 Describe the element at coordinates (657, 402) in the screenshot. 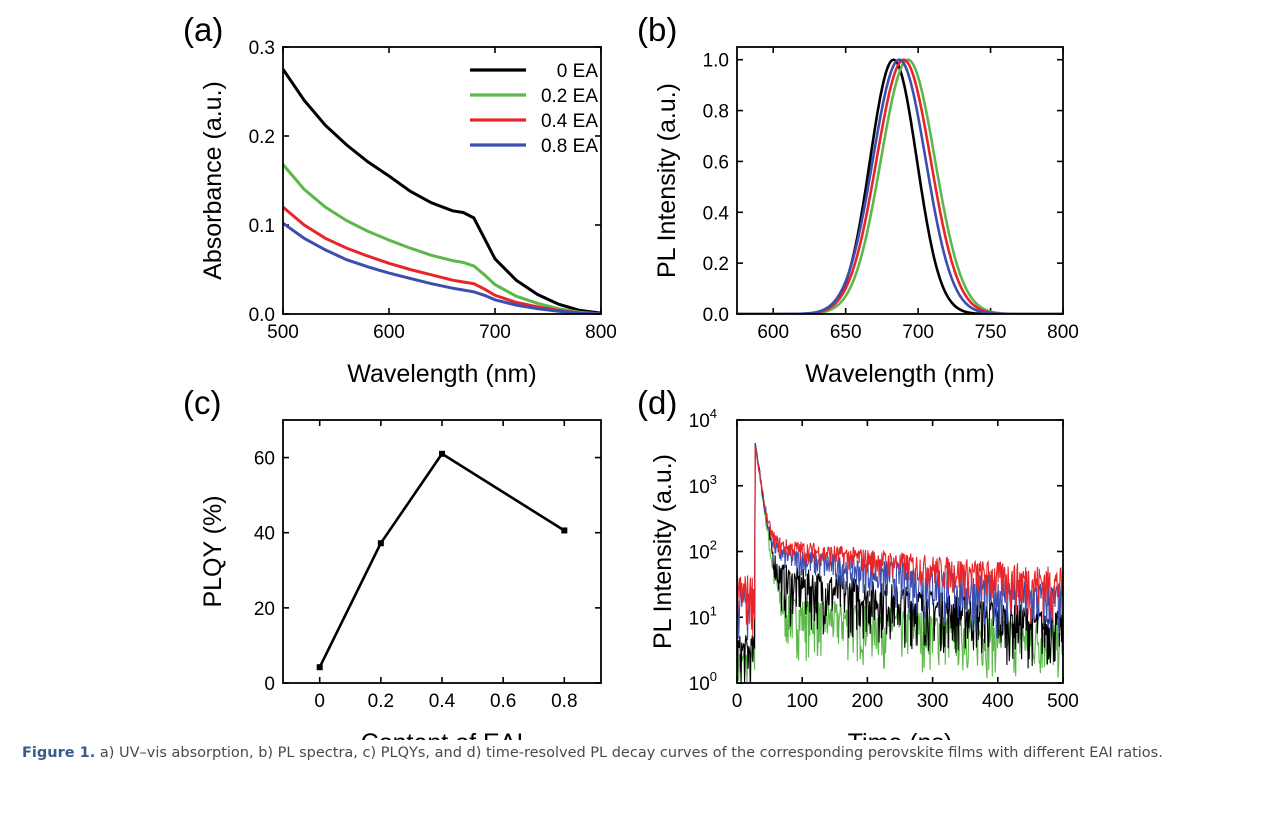

I see `panel-label: (d)` at that location.